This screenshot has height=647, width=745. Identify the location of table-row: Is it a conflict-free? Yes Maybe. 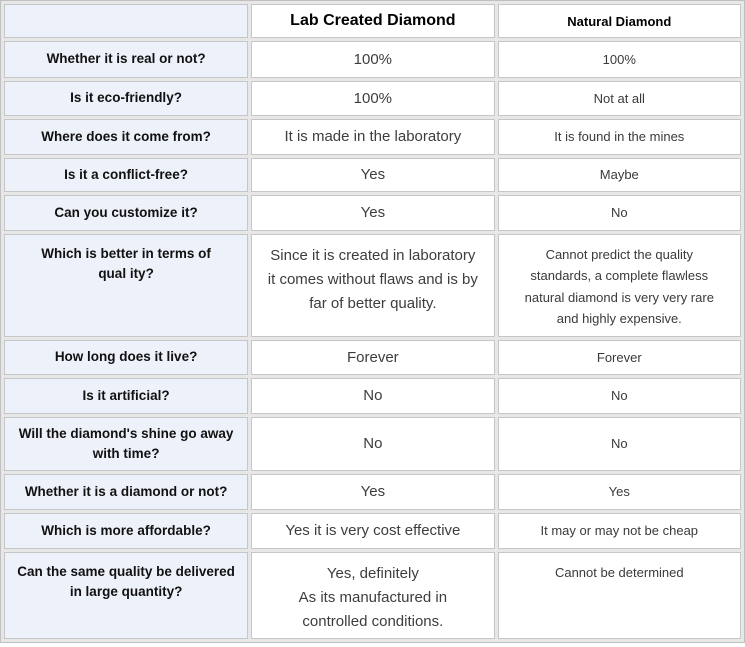
(372, 175).